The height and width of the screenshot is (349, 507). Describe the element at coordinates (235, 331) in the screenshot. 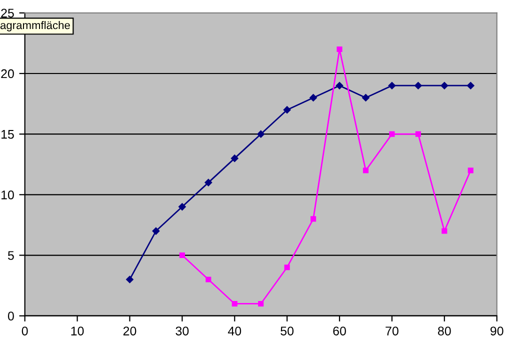

I see `x-tick-label: 40` at that location.